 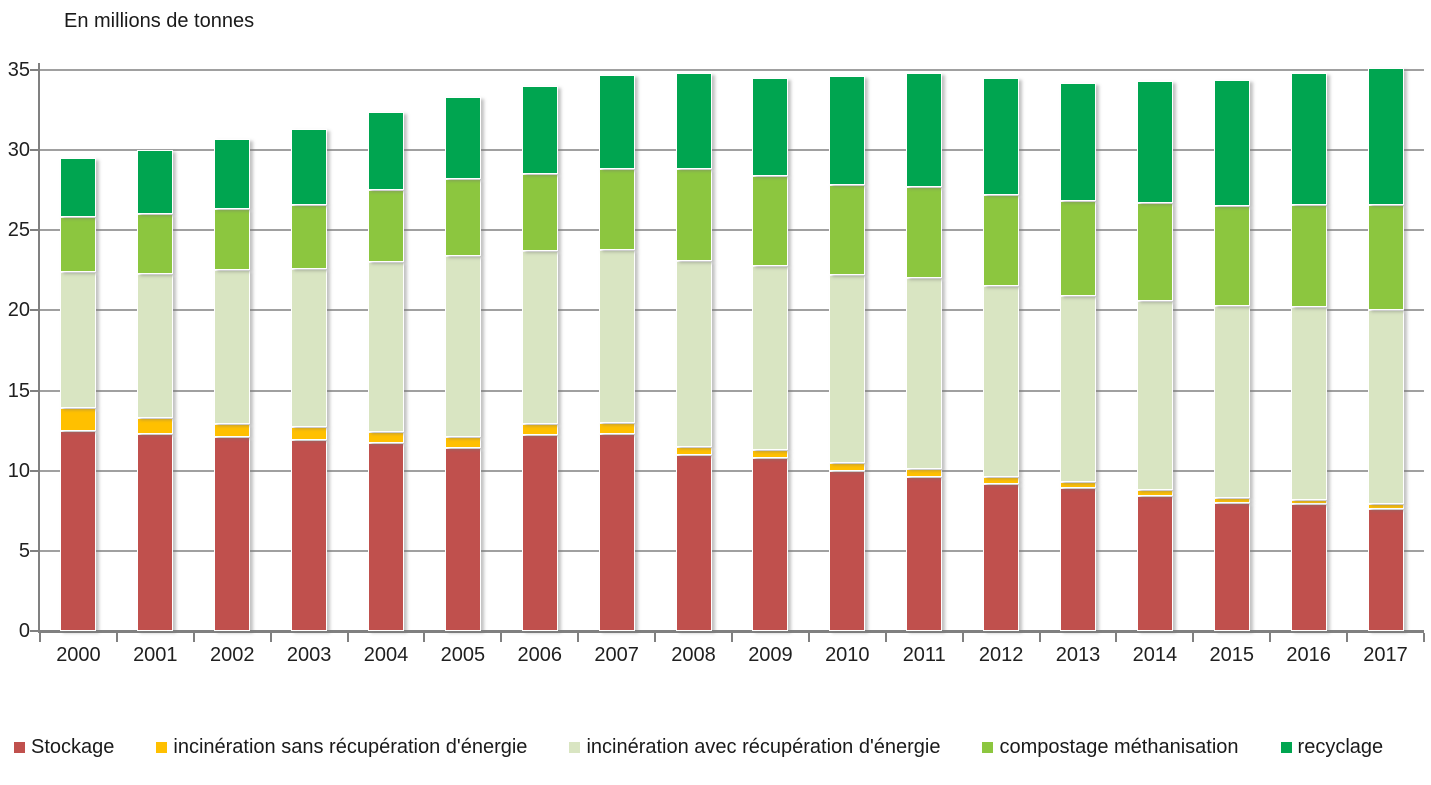 I want to click on x-tick-label: 2001, so click(x=155, y=655).